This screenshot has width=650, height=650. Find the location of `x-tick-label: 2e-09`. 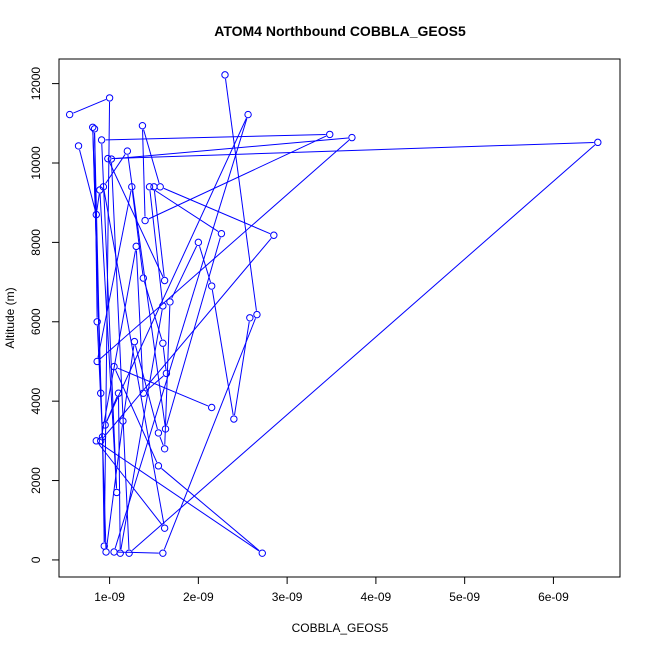

x-tick-label: 2e-09 is located at coordinates (198, 597).